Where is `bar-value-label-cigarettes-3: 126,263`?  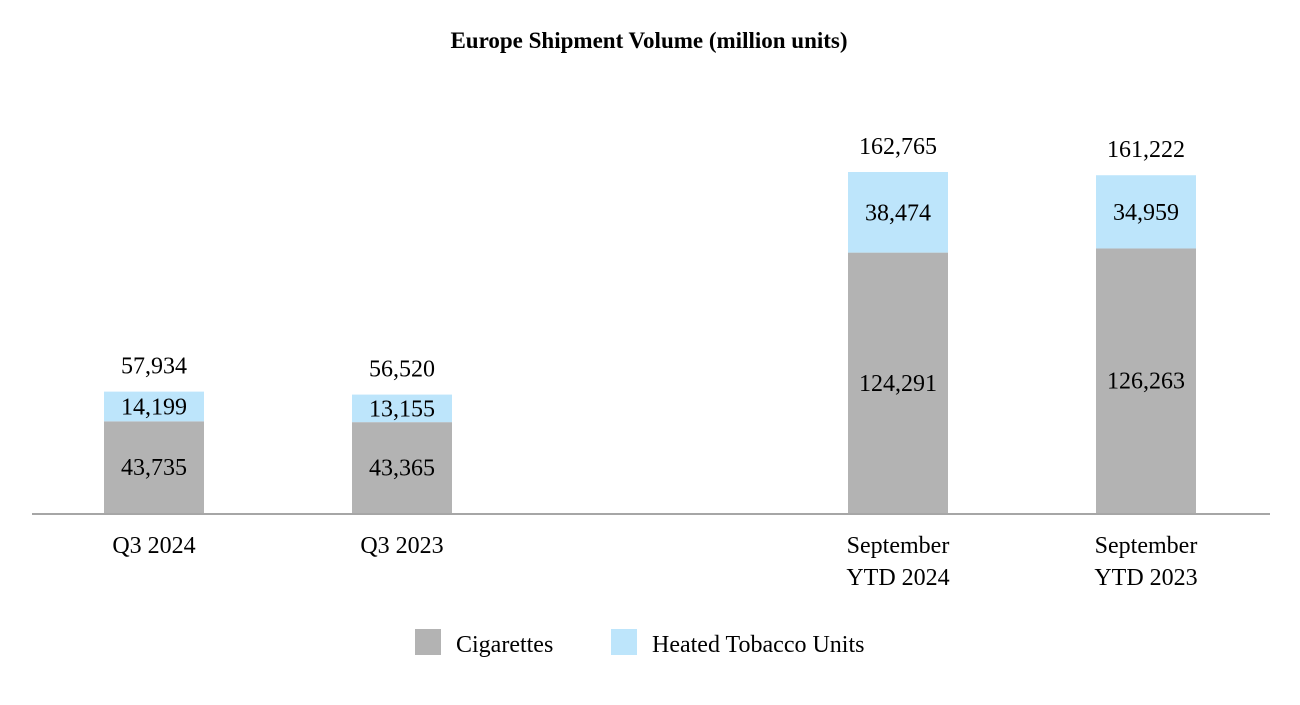
bar-value-label-cigarettes-3: 126,263 is located at coordinates (1146, 382).